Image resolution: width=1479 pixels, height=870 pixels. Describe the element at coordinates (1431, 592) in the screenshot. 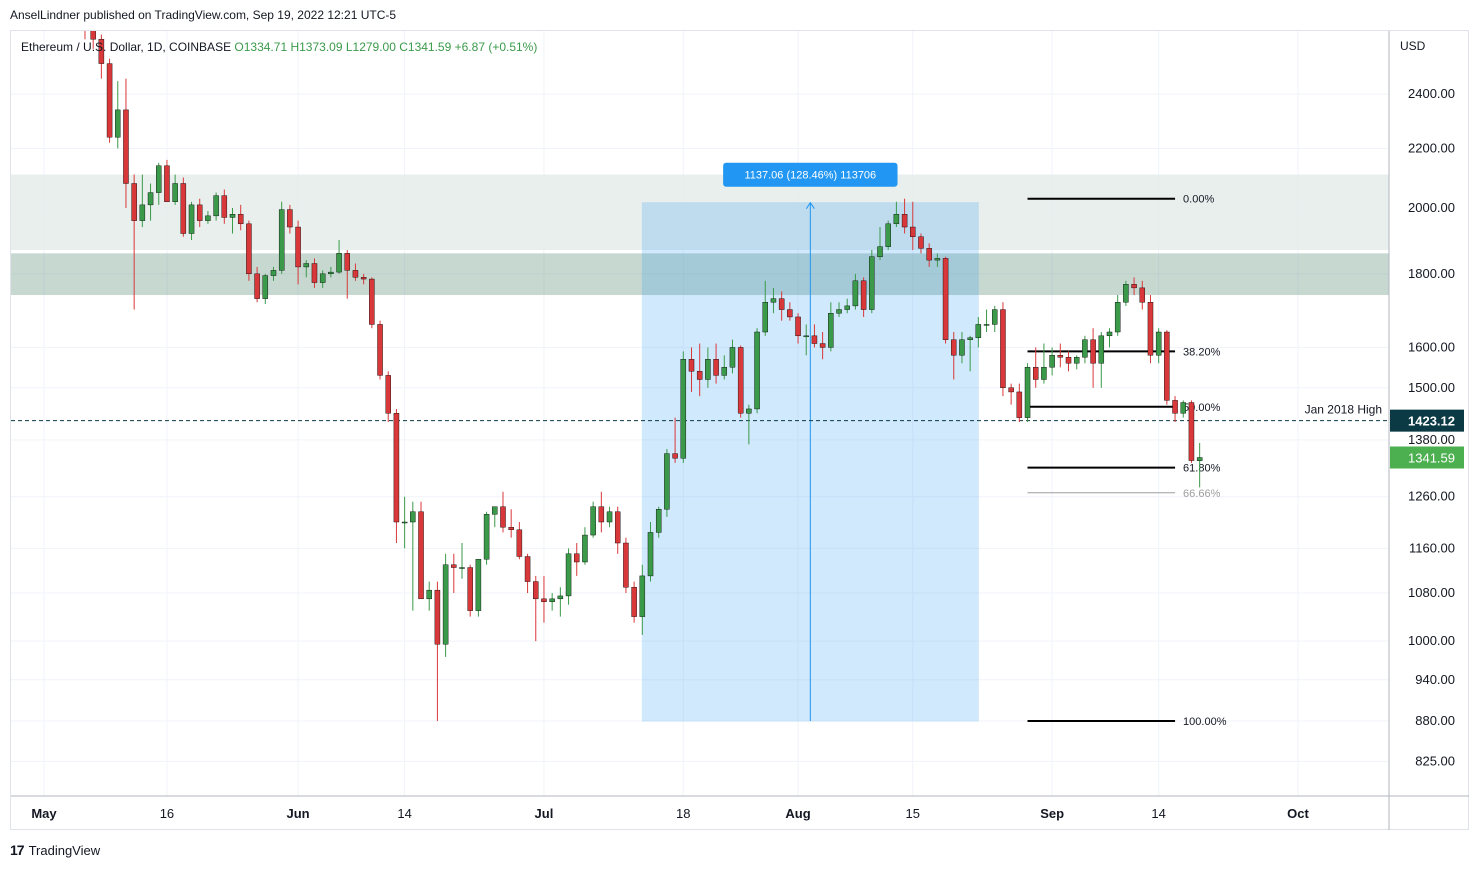

I see `price-tick-label: 1080.00` at that location.